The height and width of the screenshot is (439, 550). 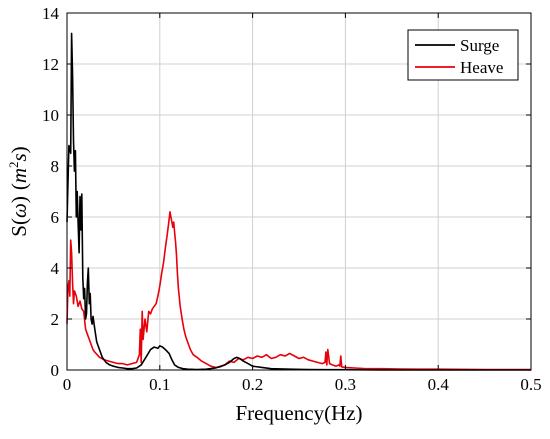 What do you see at coordinates (252, 384) in the screenshot?
I see `x-tick-label: 0.2` at bounding box center [252, 384].